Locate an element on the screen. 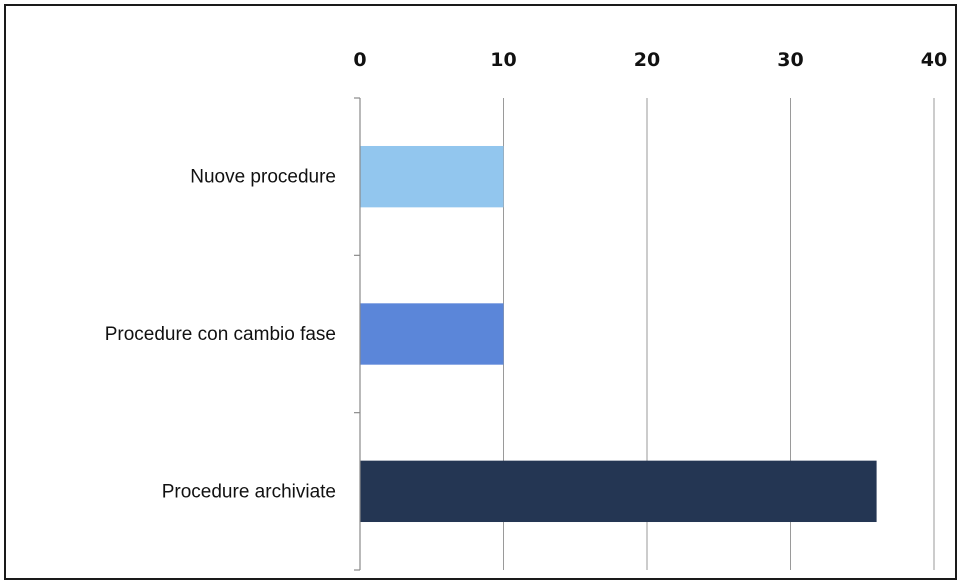 This screenshot has height=584, width=963. value-axis-tick-labels: 0 10 20 30 40 is located at coordinates (650, 60).